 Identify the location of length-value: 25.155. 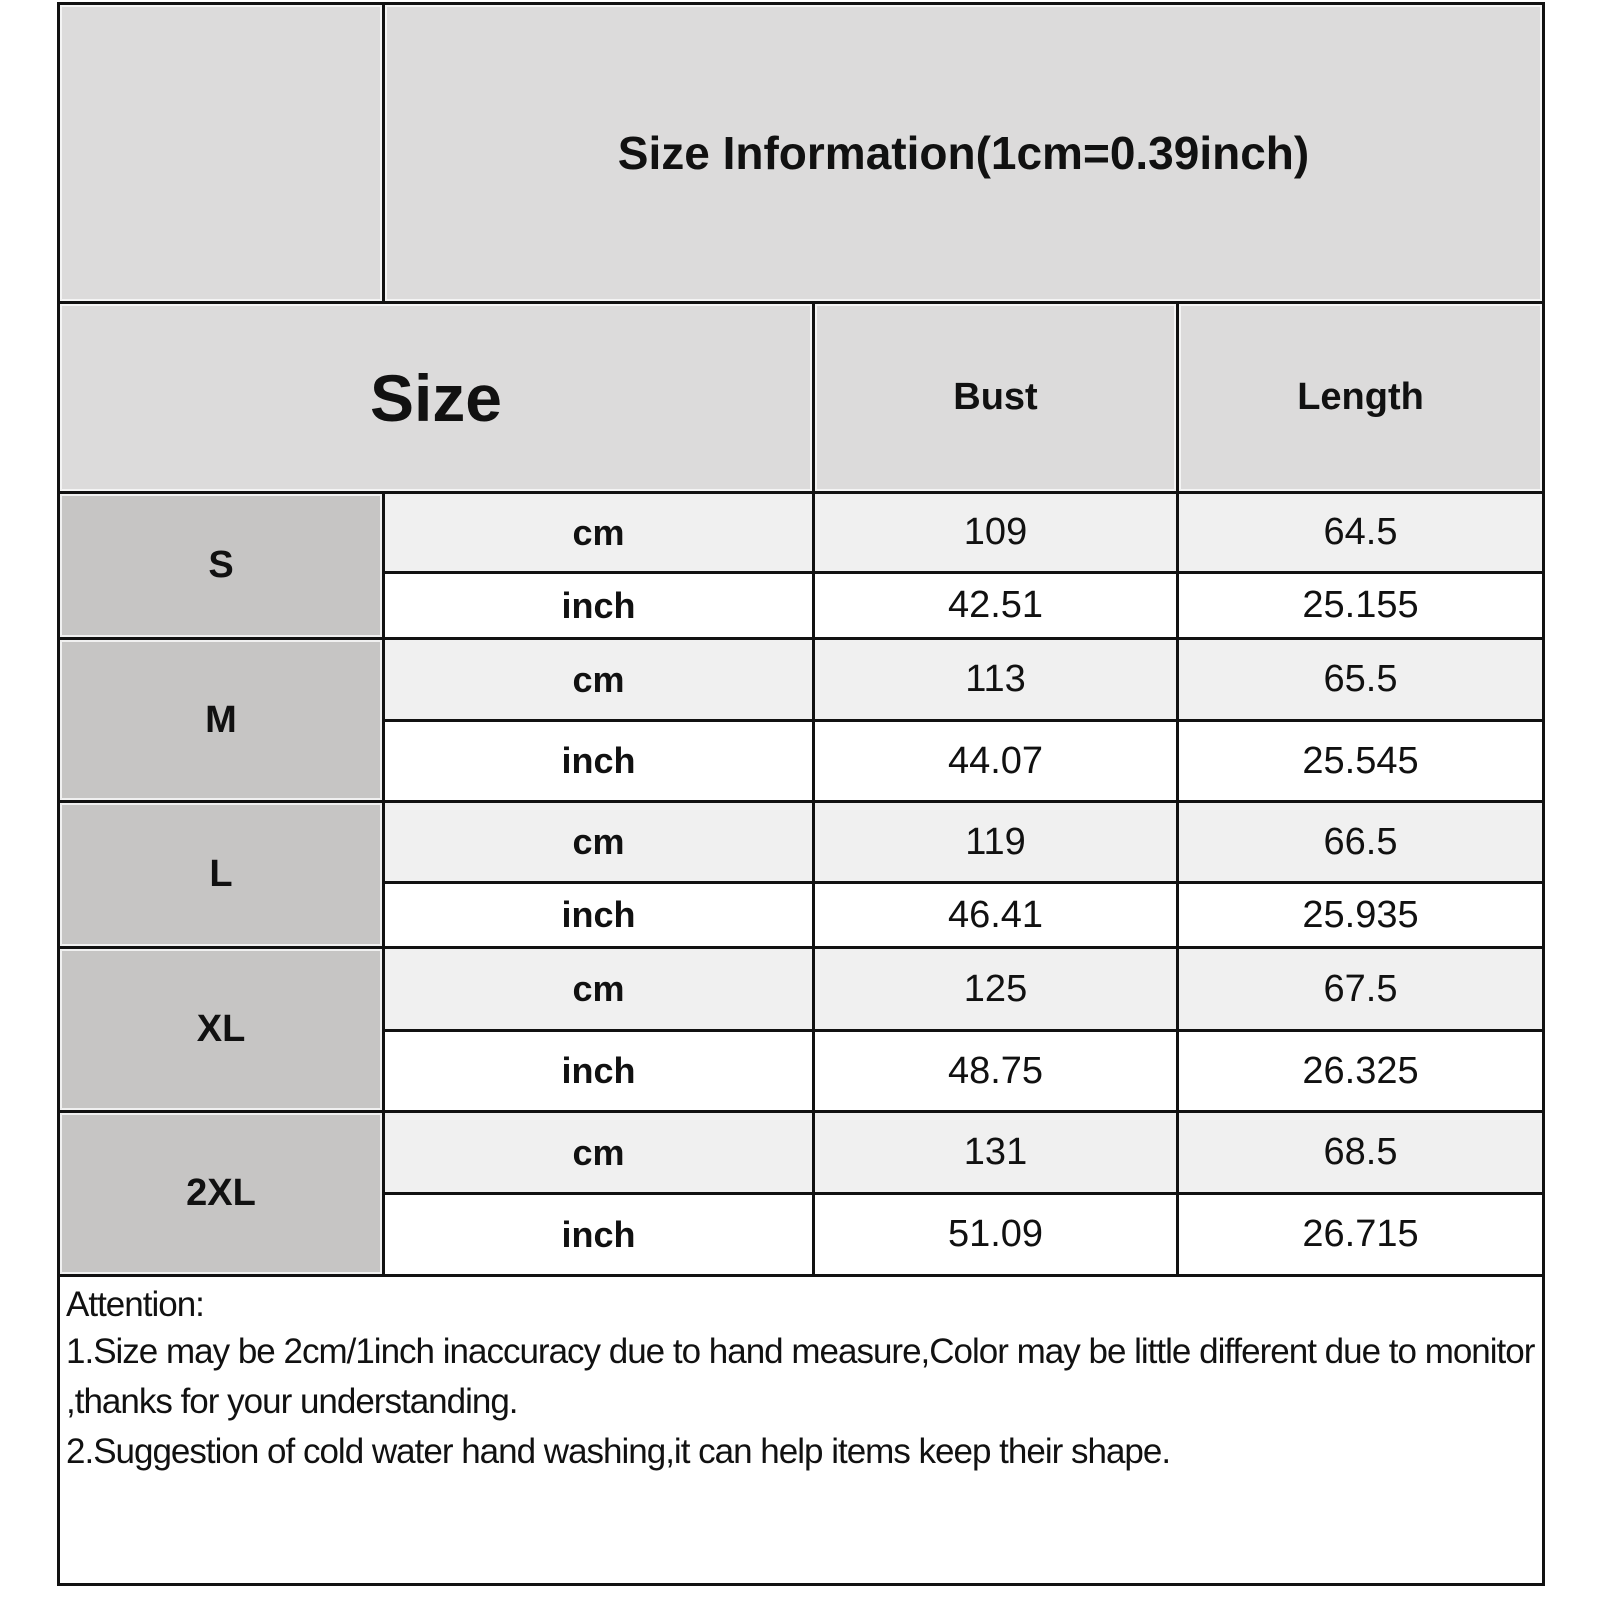
(1360, 605).